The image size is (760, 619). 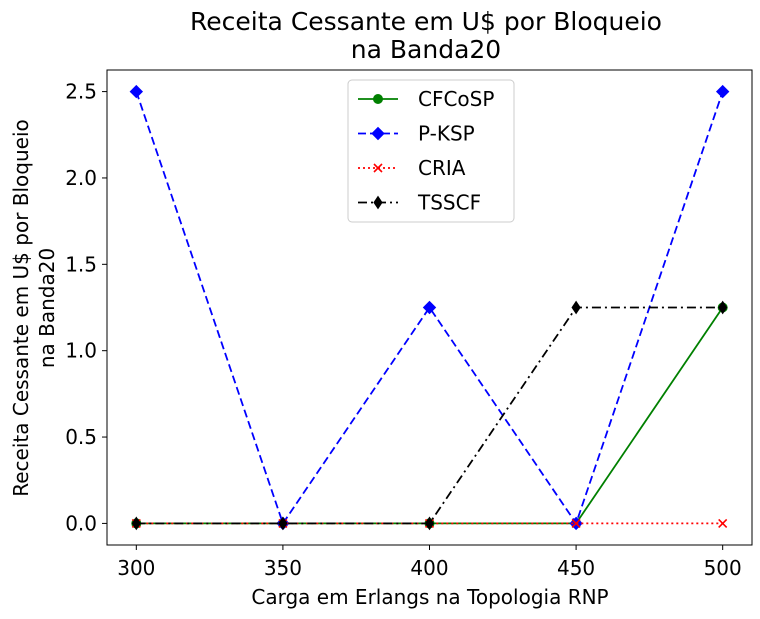 What do you see at coordinates (576, 568) in the screenshot?
I see `x-tick-label: 450` at bounding box center [576, 568].